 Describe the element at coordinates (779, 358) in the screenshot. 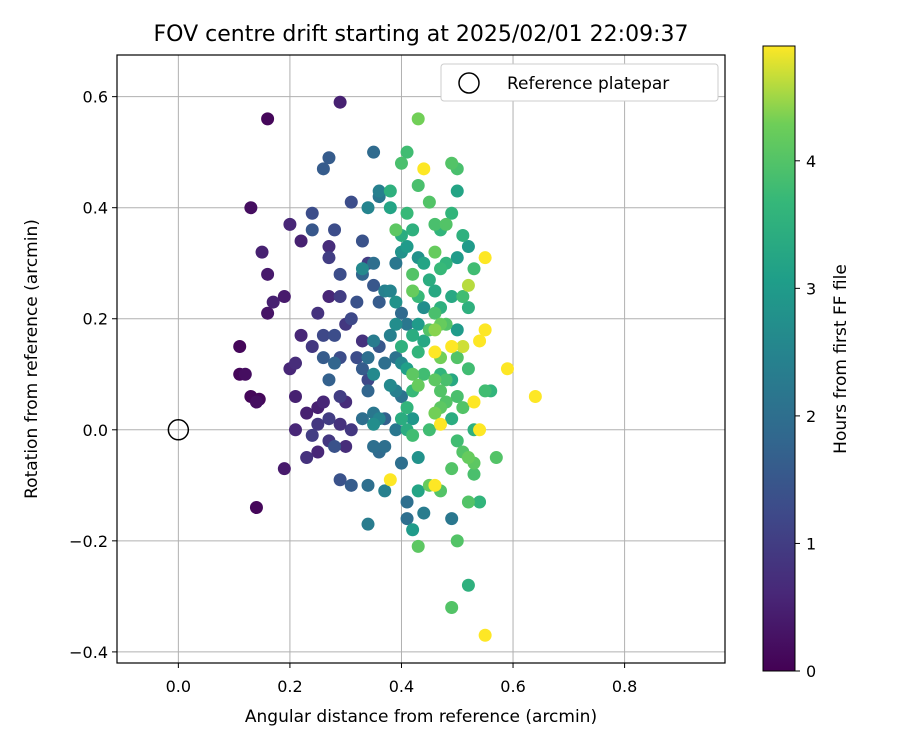

I see `colorbar-gradient` at that location.